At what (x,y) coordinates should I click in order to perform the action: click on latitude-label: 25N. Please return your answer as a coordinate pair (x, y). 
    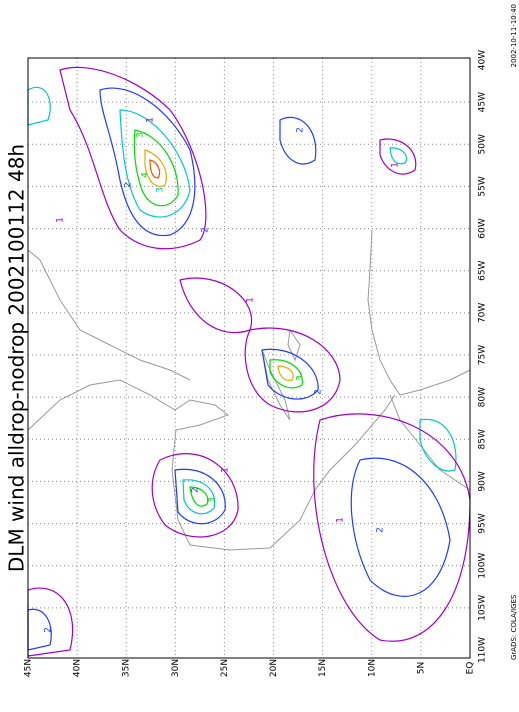
    Looking at the image, I should click on (225, 668).